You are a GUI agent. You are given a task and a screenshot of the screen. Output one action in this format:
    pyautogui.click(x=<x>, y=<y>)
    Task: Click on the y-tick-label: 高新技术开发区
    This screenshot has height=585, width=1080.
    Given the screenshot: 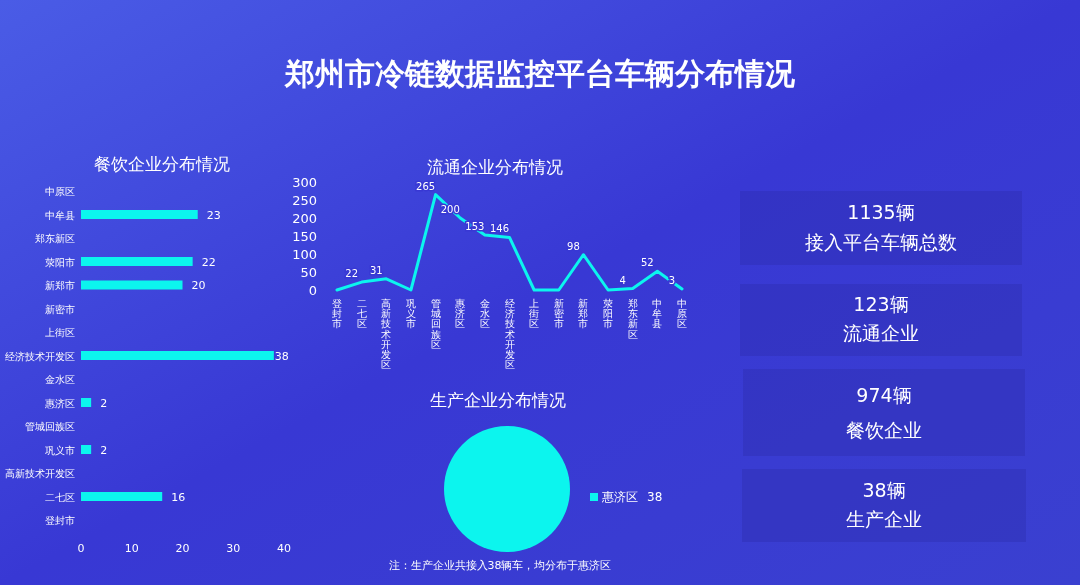 What is the action you would take?
    pyautogui.click(x=40, y=473)
    